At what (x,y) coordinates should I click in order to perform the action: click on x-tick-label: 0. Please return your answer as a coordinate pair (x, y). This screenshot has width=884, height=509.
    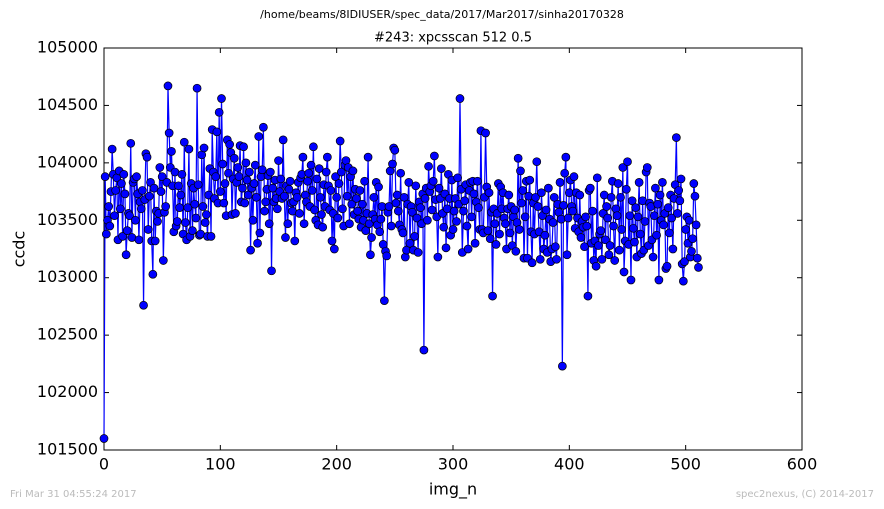
    Looking at the image, I should click on (104, 464).